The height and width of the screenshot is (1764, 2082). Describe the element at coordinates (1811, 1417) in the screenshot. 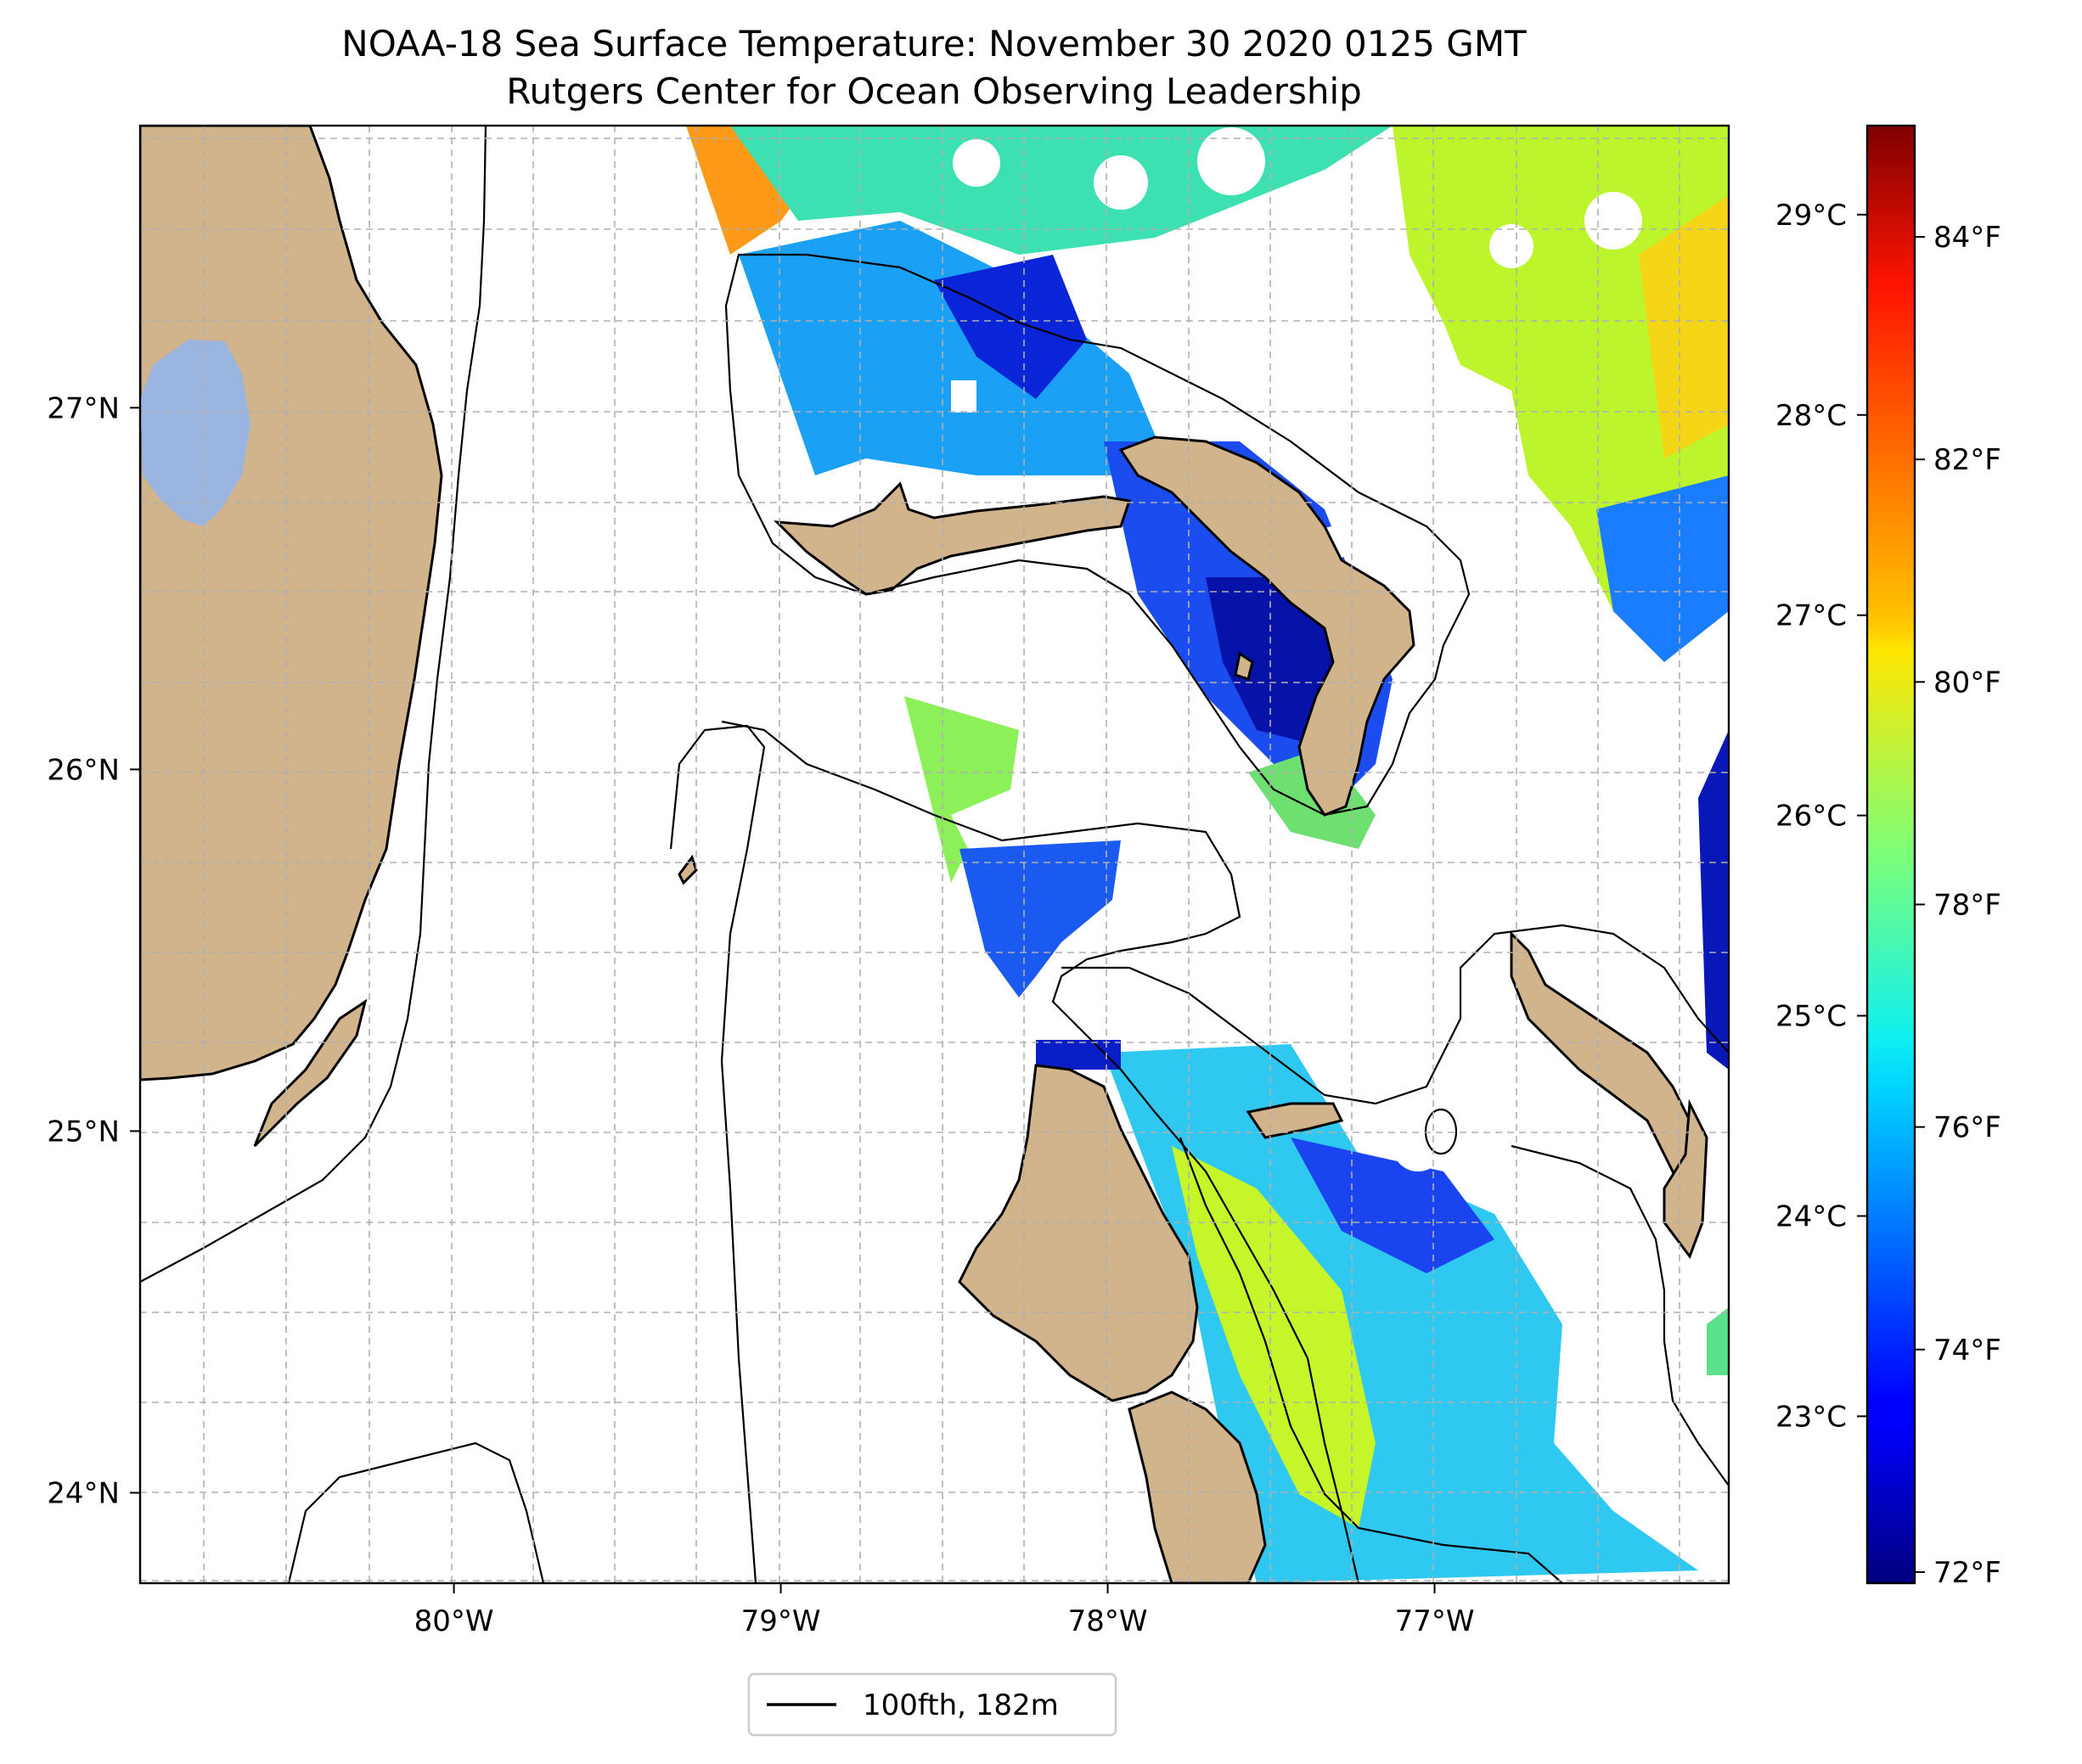

I see `colorbar-c-tick-label: 23°C` at that location.